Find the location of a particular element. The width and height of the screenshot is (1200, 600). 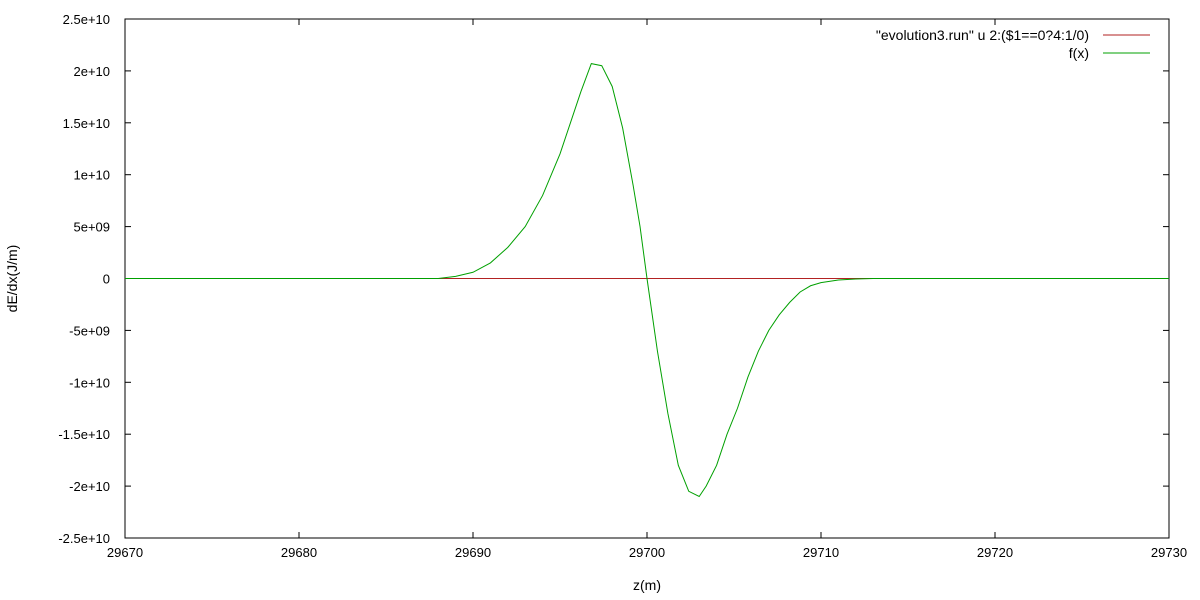

x-tick-label: 29680 is located at coordinates (299, 552).